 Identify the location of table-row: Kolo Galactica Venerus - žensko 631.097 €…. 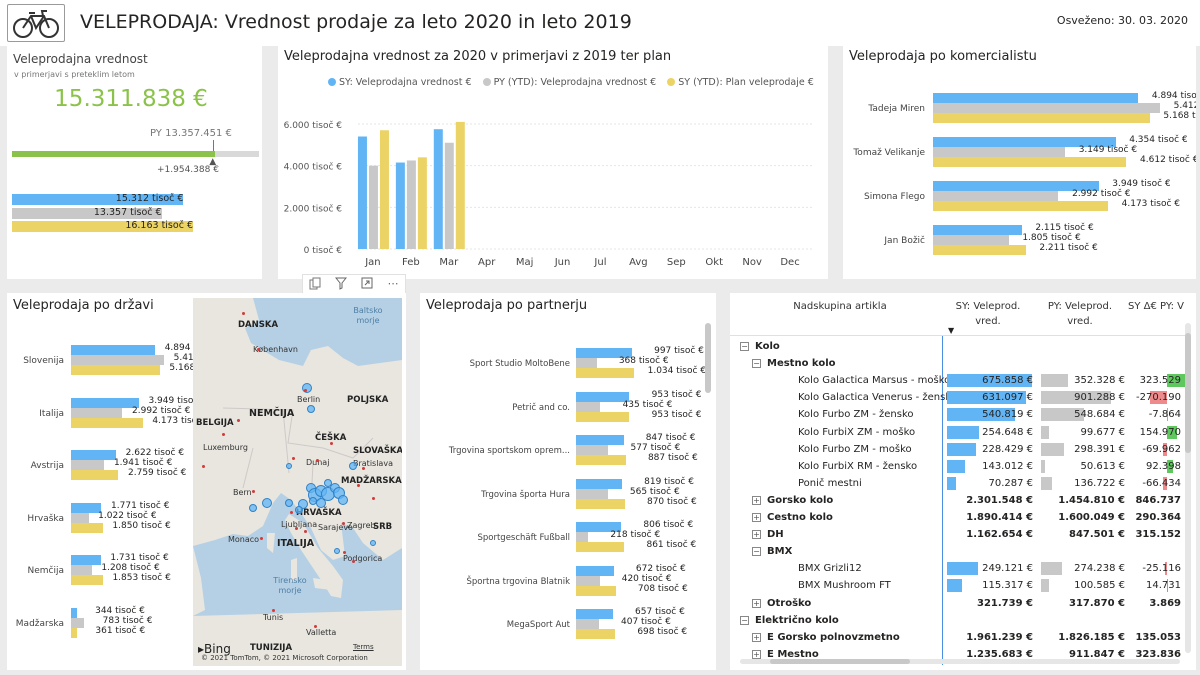
(962, 397).